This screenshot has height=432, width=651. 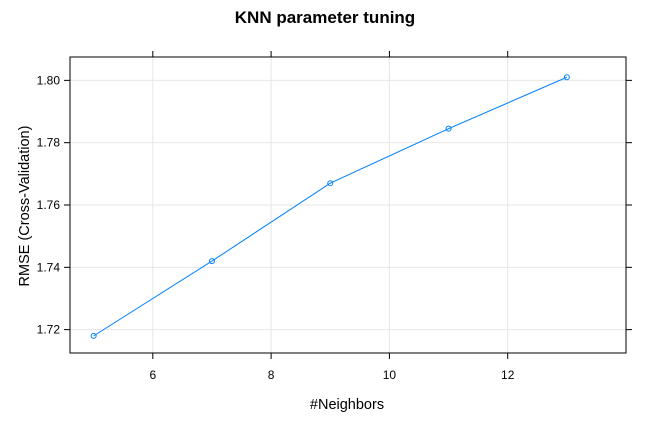 What do you see at coordinates (508, 375) in the screenshot?
I see `x-tick-label: 12` at bounding box center [508, 375].